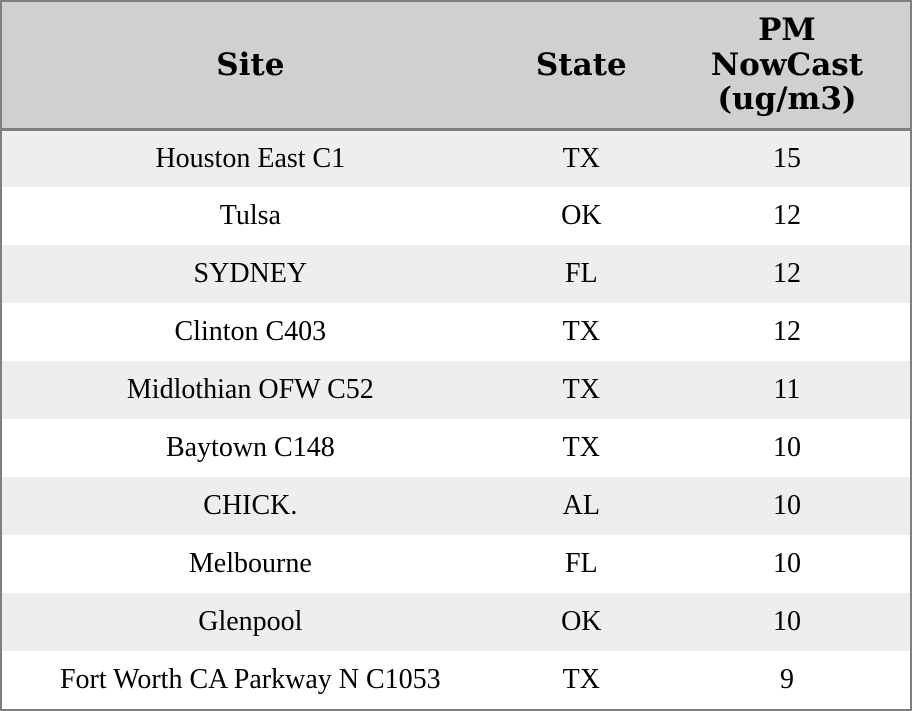 The height and width of the screenshot is (711, 912). I want to click on site-cell: Midlothian OFW C52, so click(250, 390).